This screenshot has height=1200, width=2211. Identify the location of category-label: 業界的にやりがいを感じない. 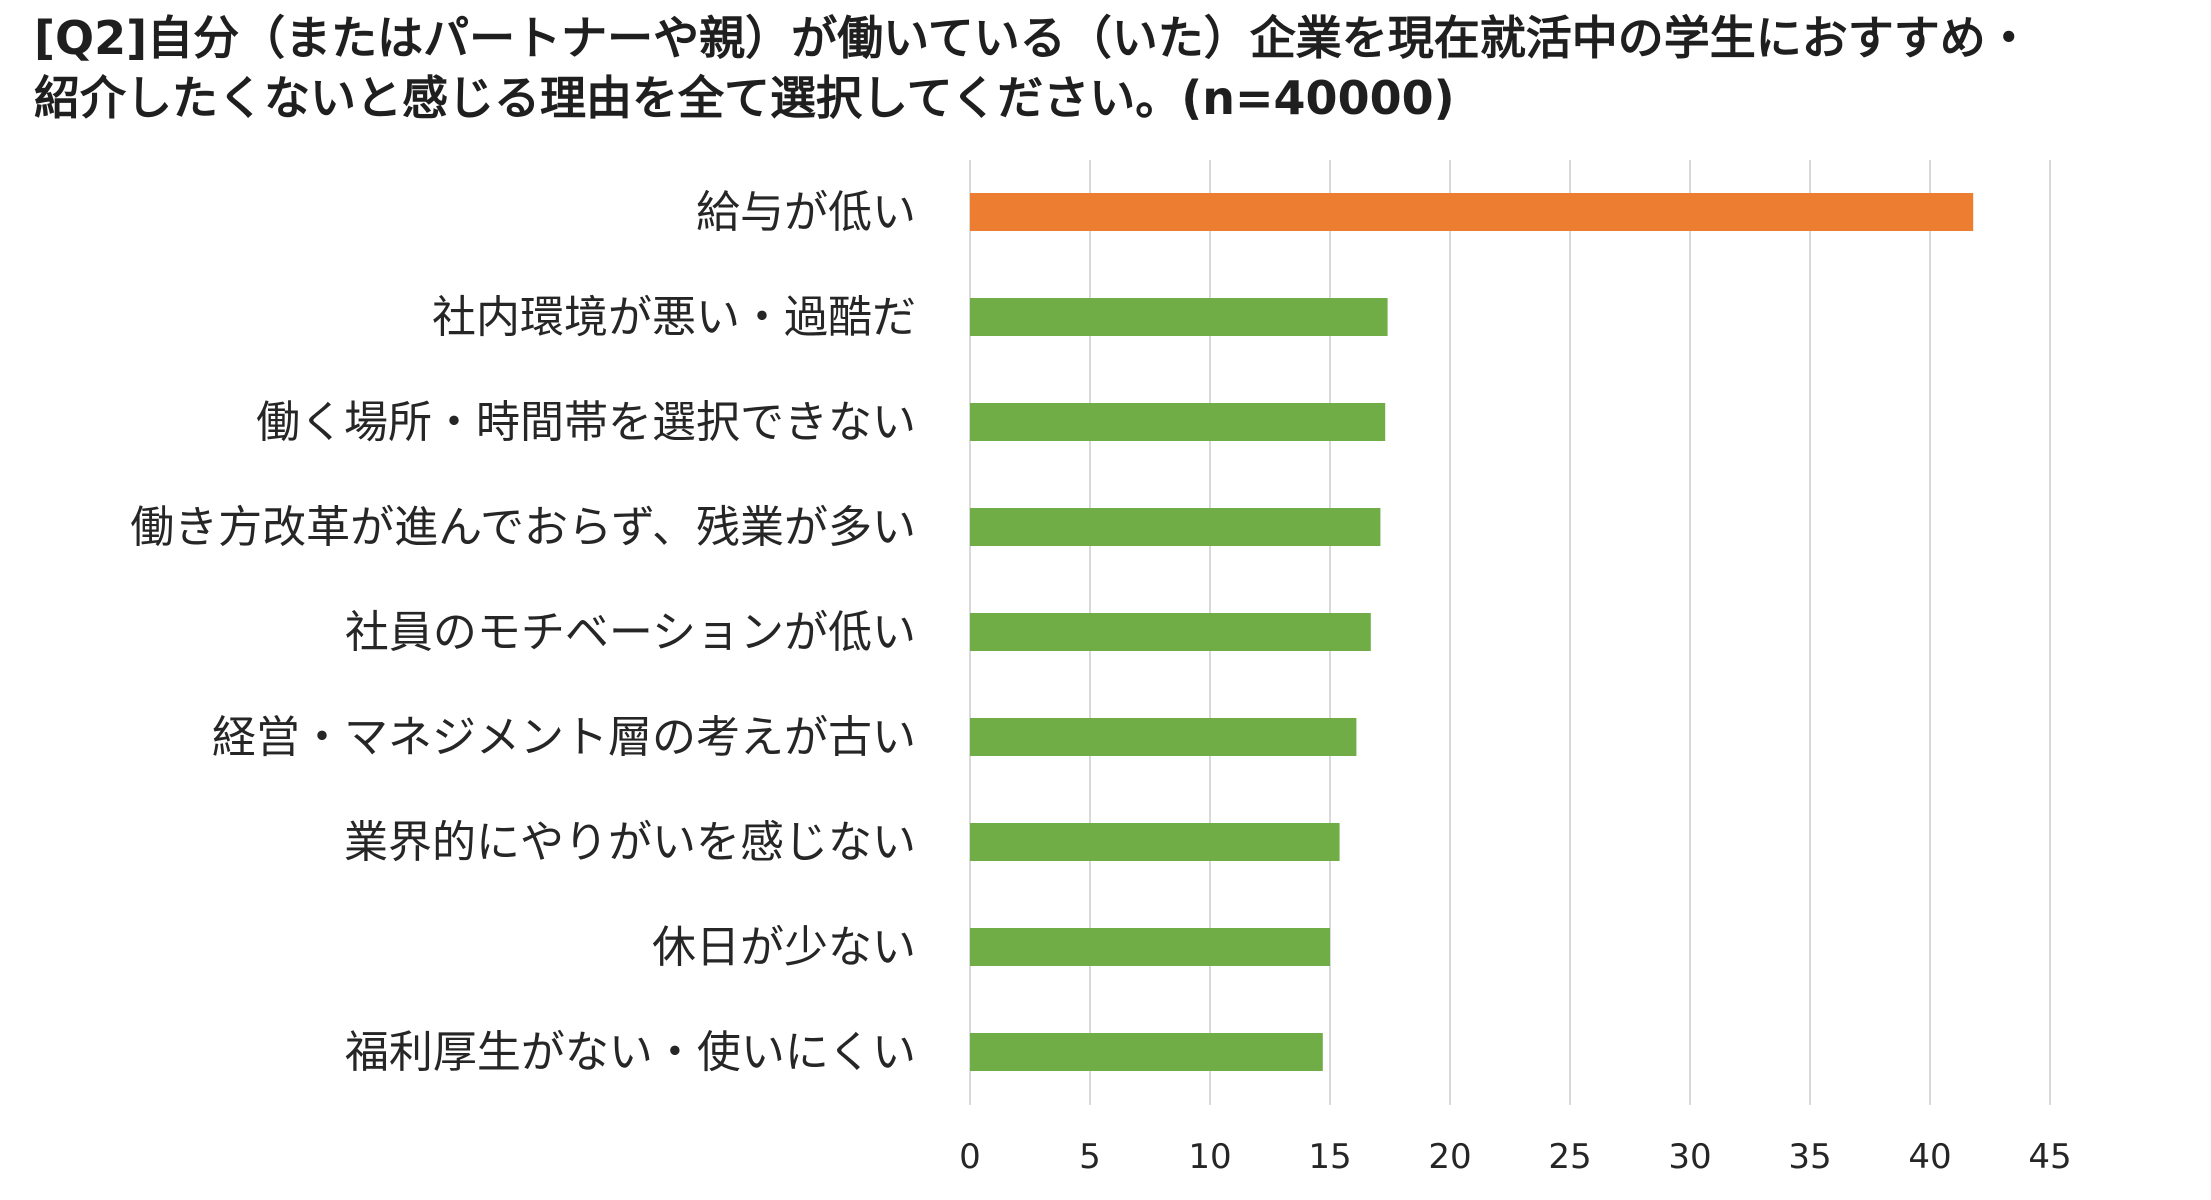
(630, 842).